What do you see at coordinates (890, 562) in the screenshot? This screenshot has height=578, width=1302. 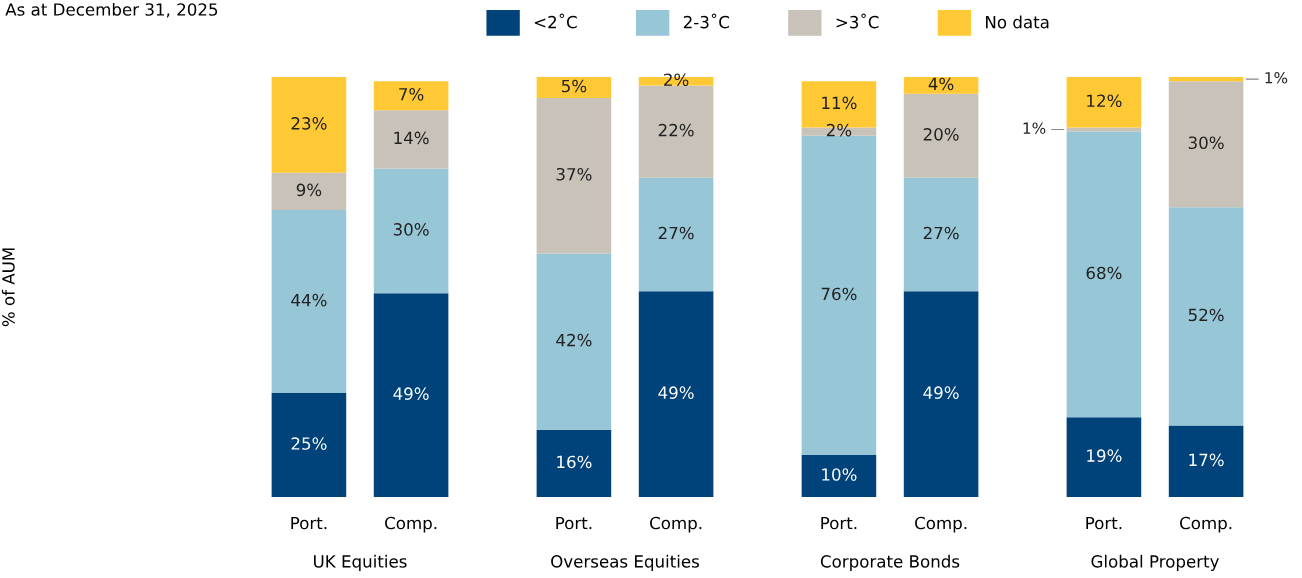 I see `x-axis-title: Corporate Bonds` at bounding box center [890, 562].